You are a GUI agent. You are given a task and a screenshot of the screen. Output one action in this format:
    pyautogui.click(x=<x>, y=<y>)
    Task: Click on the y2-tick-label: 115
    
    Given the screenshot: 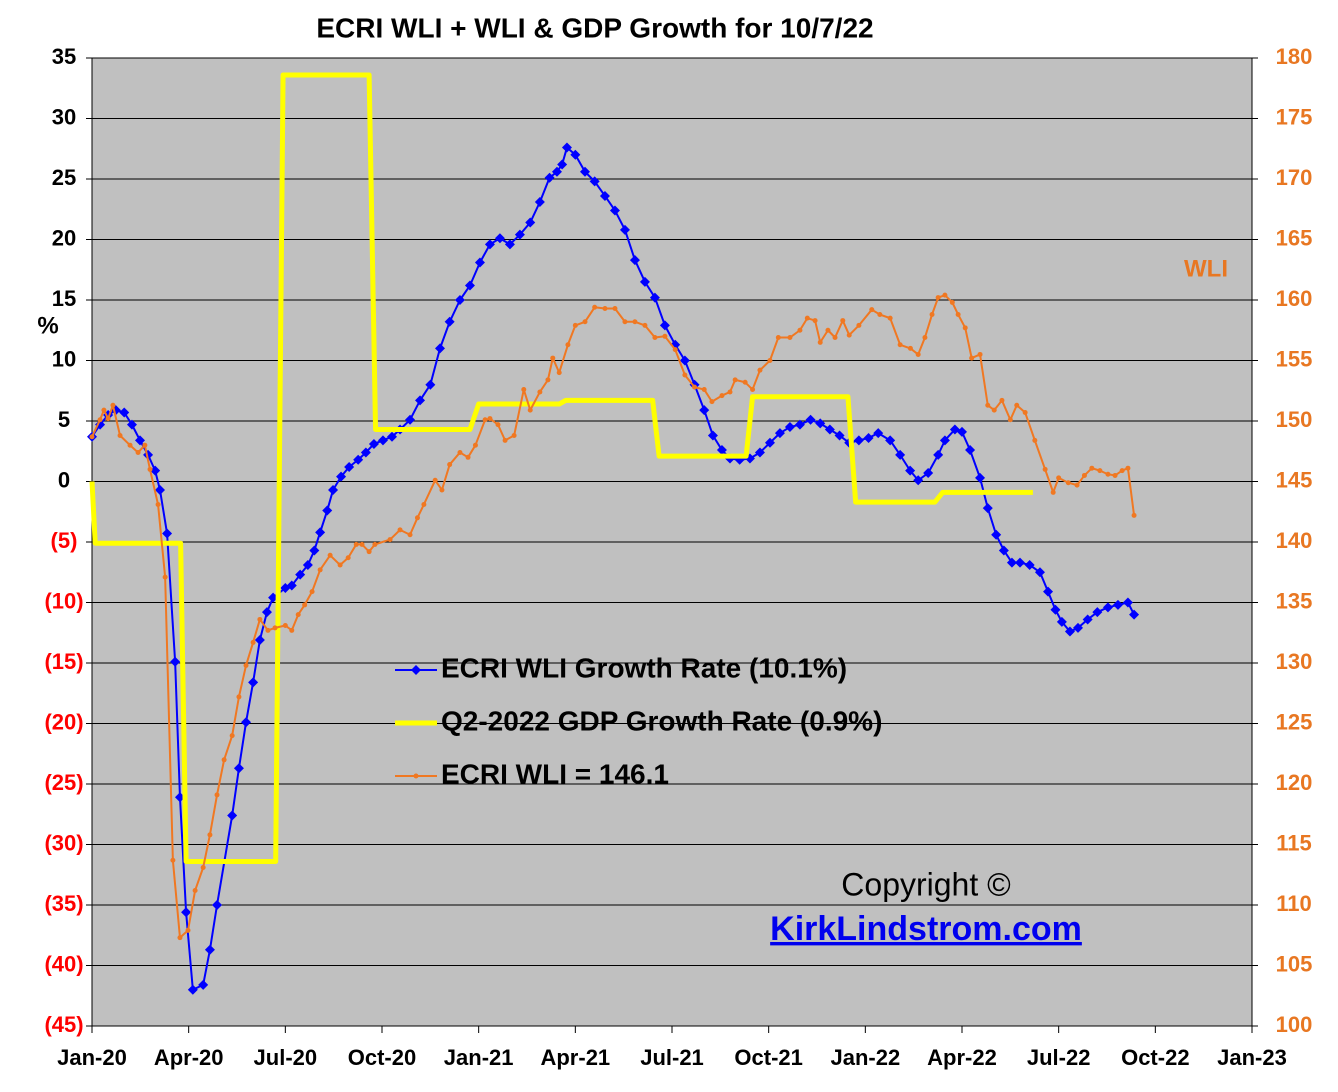 What is the action you would take?
    pyautogui.click(x=1294, y=842)
    